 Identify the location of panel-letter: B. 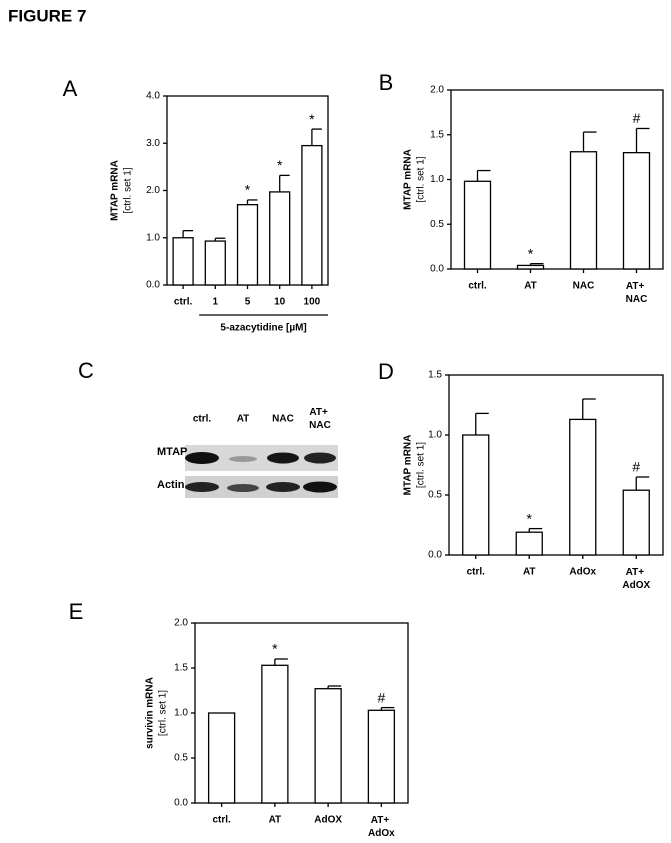
(386, 82).